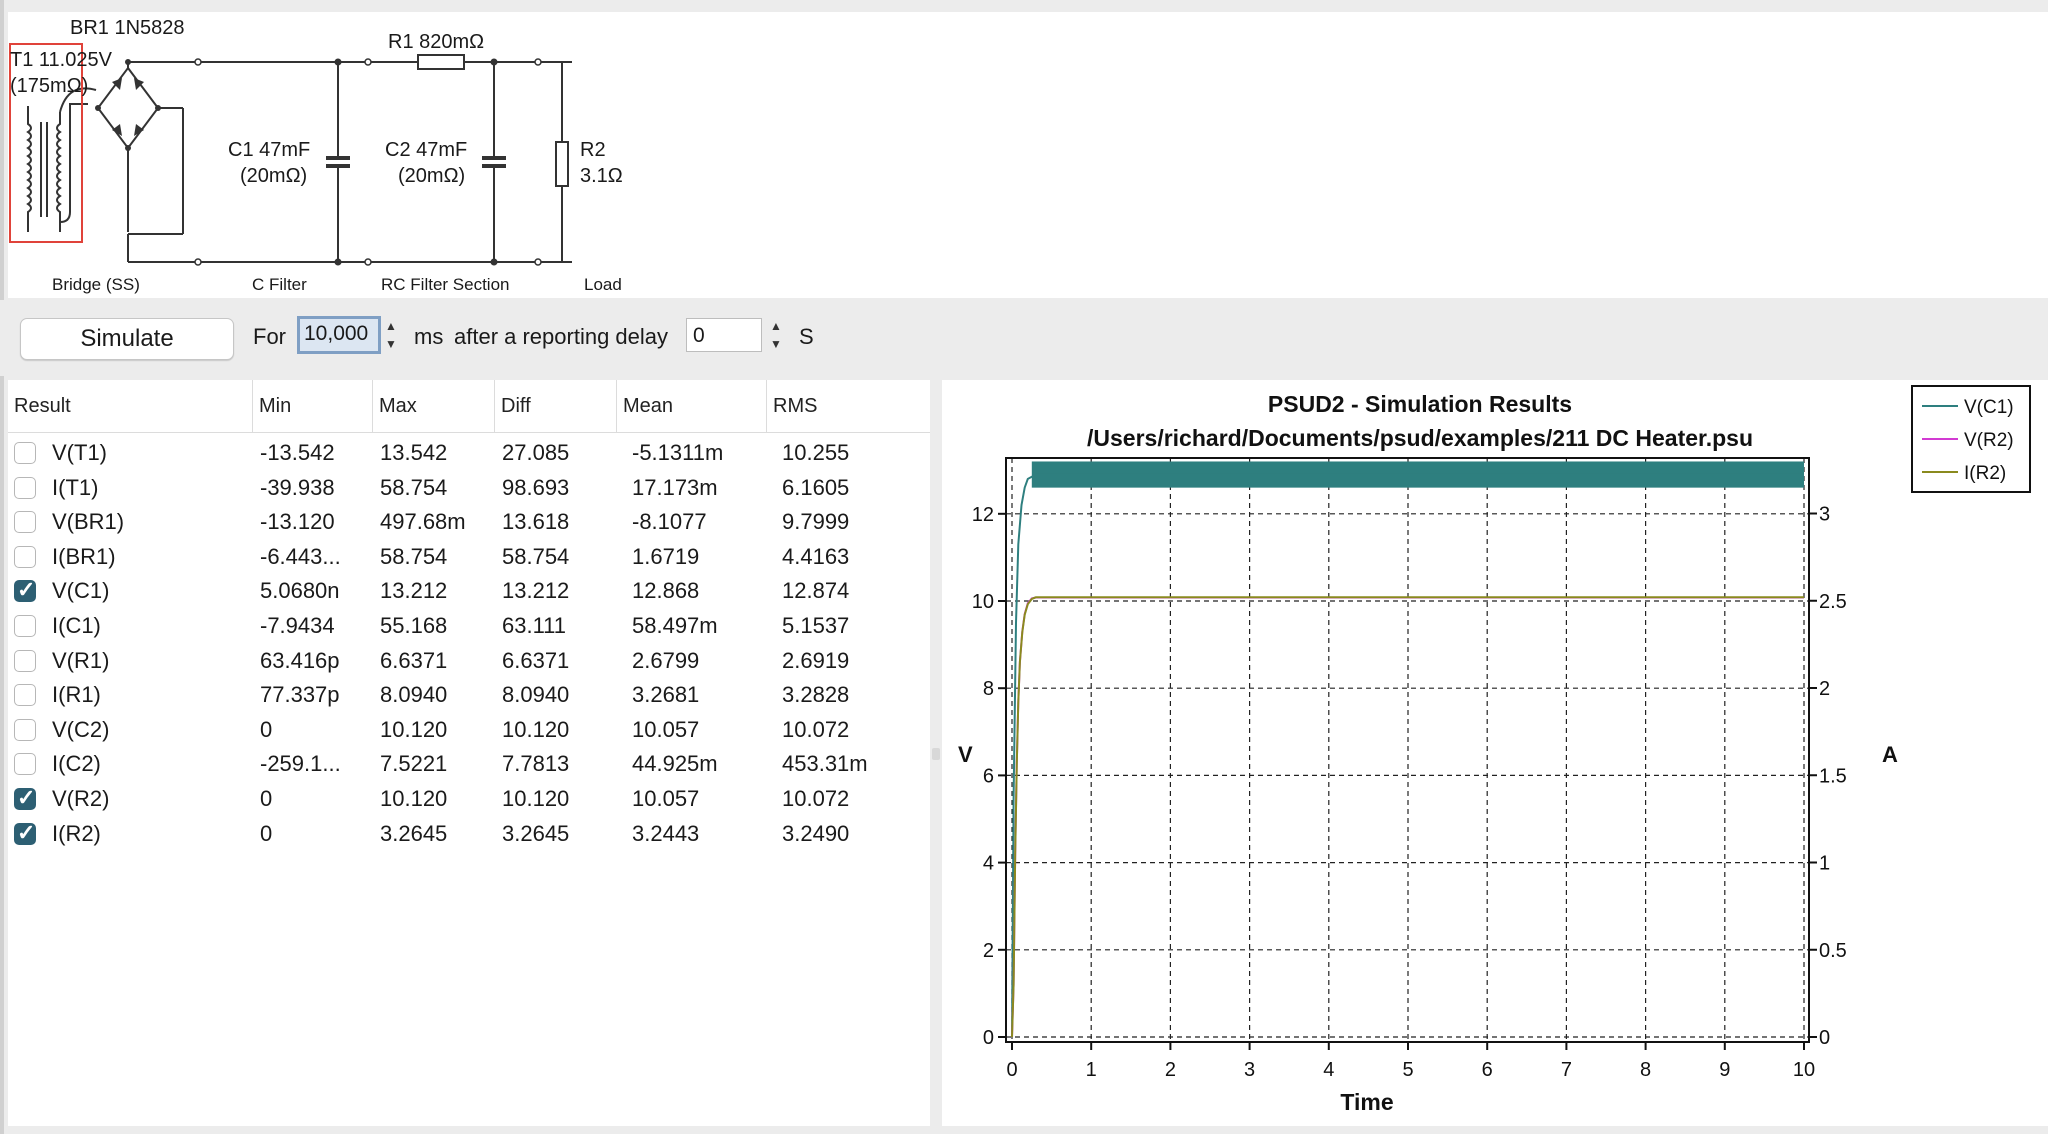 This screenshot has width=2048, height=1134. I want to click on schematic-junctions, so click(296, 162).